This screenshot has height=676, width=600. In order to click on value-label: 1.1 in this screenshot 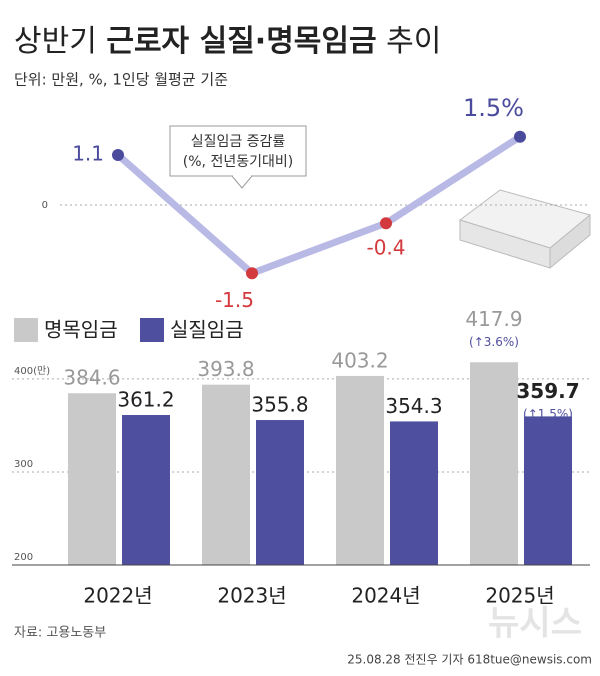, I will do `click(88, 153)`.